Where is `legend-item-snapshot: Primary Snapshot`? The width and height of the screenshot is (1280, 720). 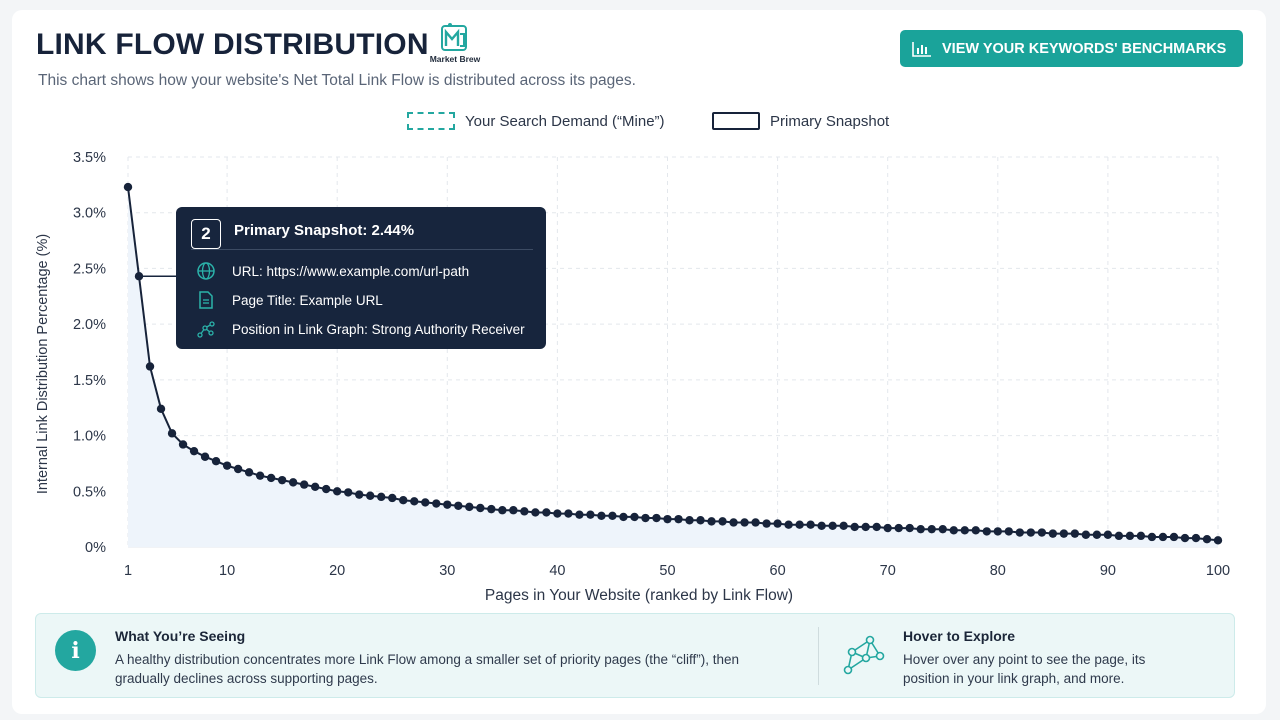
legend-item-snapshot: Primary Snapshot is located at coordinates (800, 121).